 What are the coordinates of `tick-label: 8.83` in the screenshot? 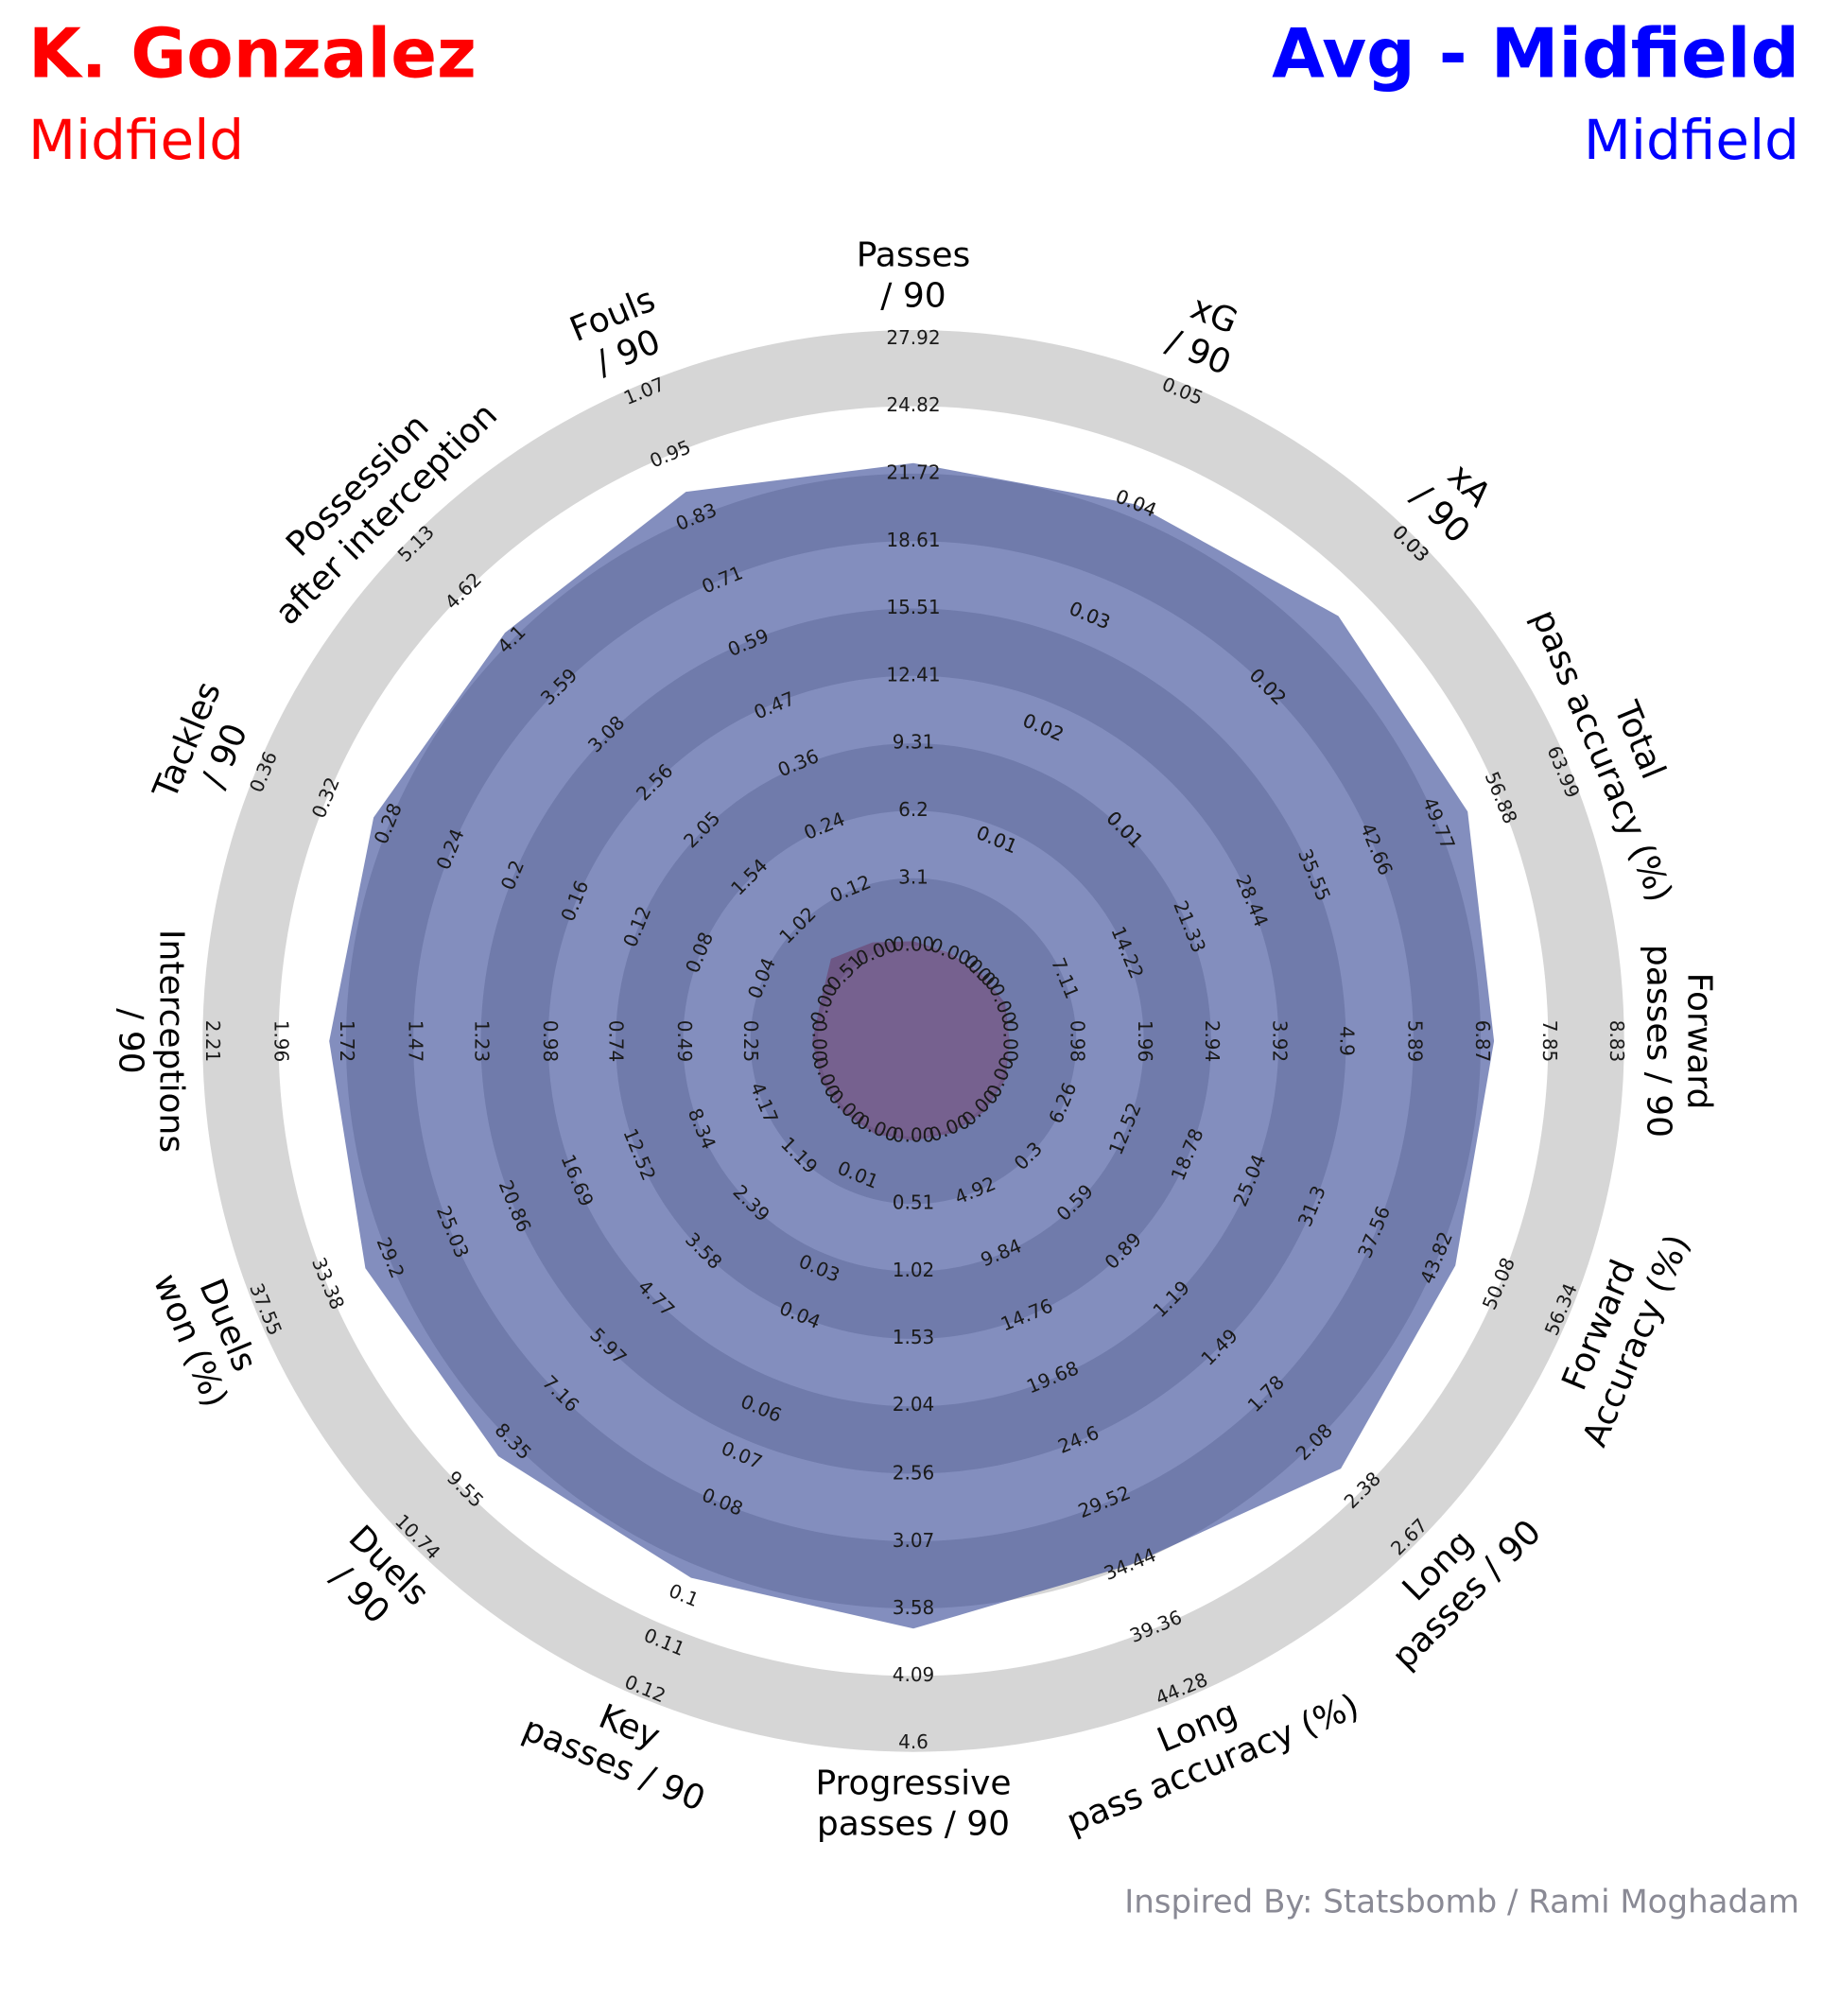 It's located at (1617, 1041).